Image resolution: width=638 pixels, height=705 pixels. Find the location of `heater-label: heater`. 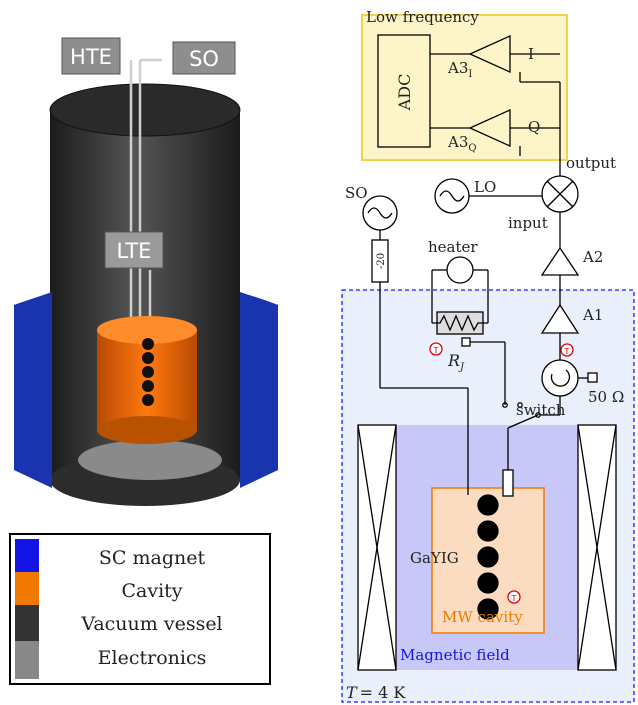

heater-label: heater is located at coordinates (453, 247).